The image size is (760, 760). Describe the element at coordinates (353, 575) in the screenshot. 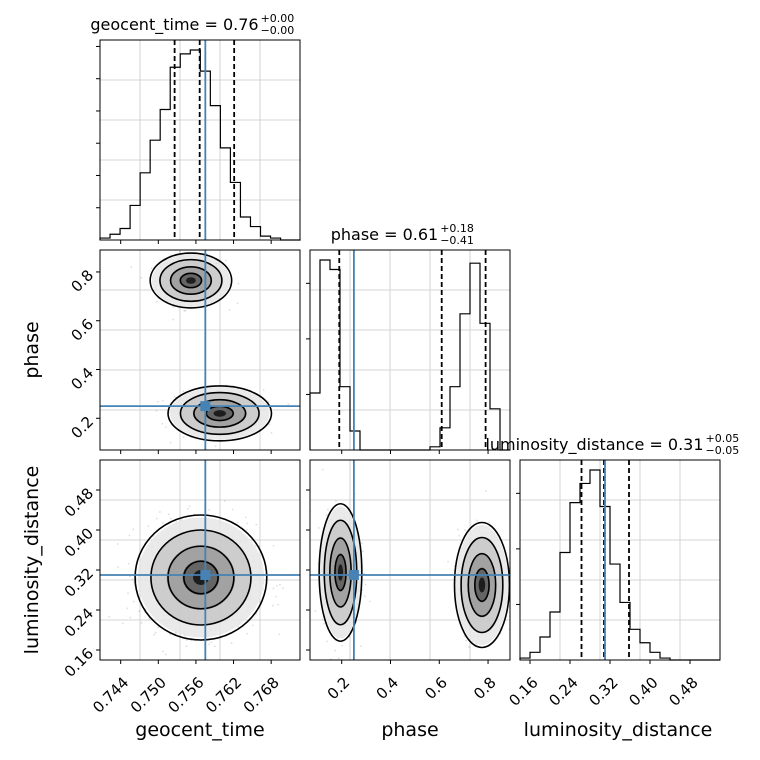

I see `truth-marker` at that location.